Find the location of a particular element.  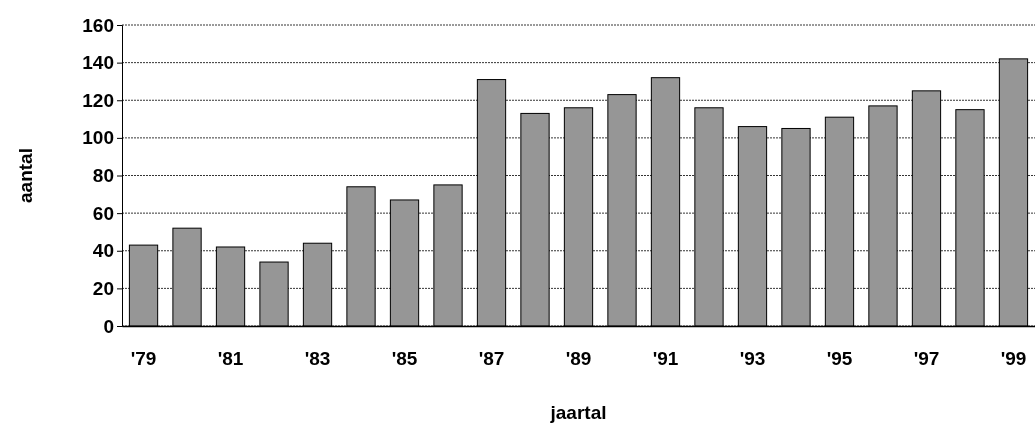

x-tick-label: '91 is located at coordinates (665, 359).